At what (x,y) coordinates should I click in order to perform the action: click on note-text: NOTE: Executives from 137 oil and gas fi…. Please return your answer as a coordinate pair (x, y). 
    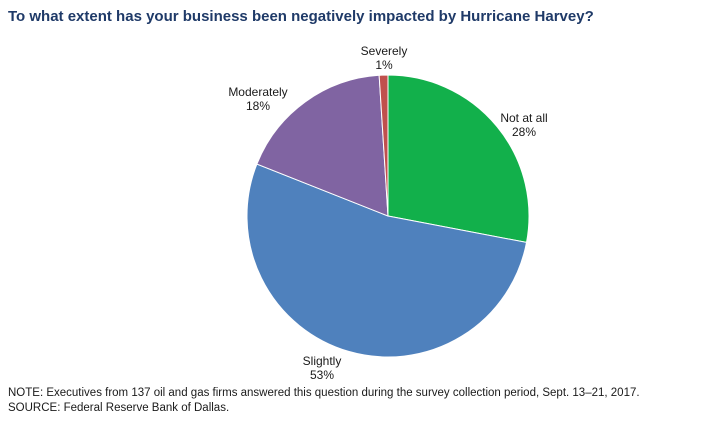
    Looking at the image, I should click on (324, 393).